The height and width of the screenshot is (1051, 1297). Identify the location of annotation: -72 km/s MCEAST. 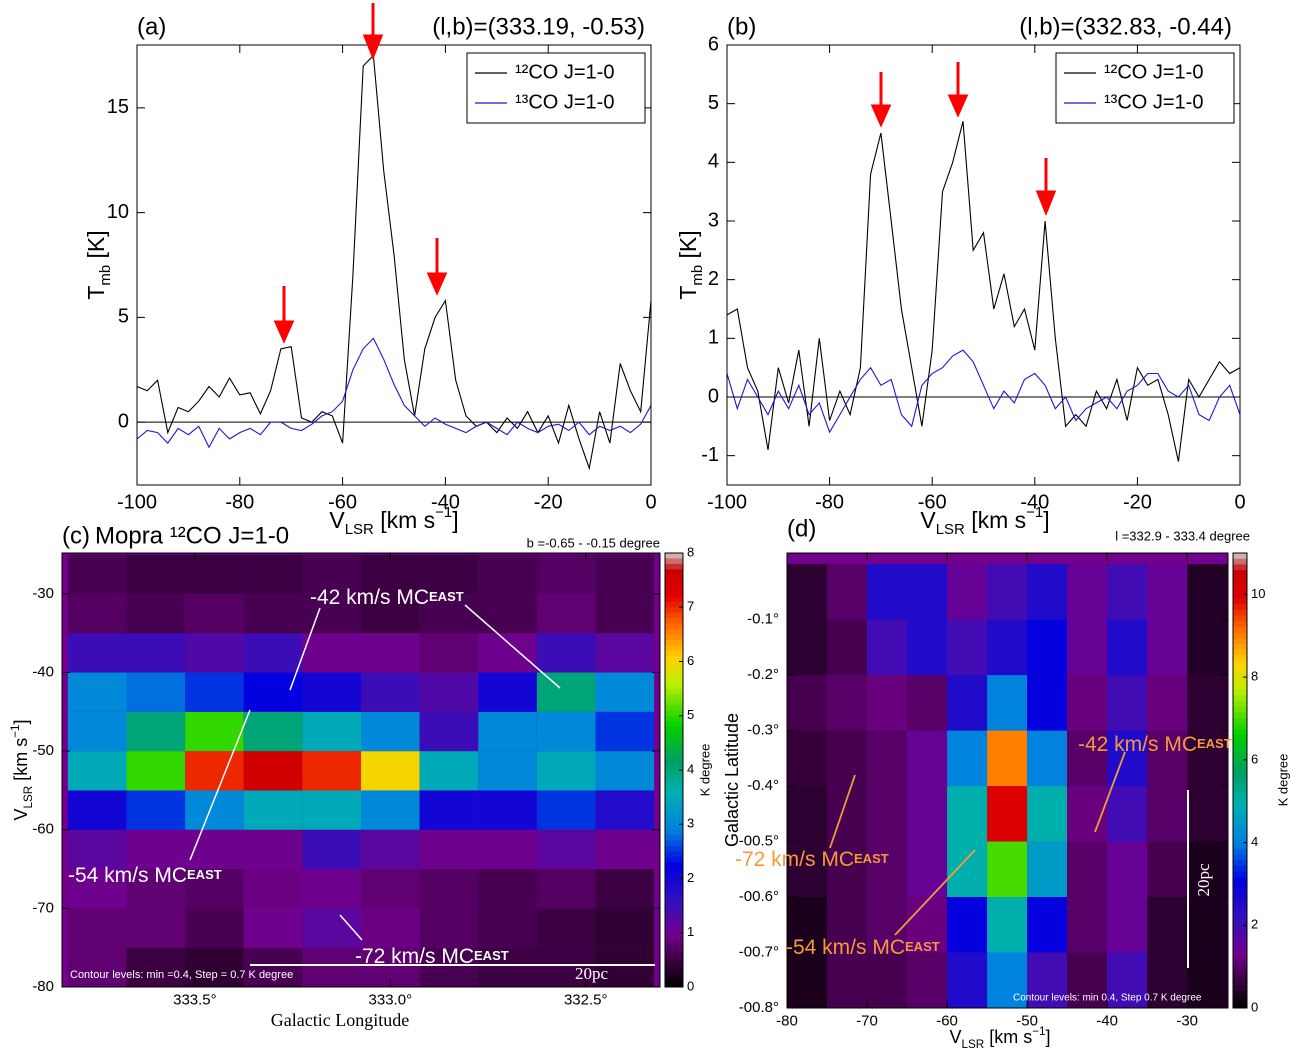
(432, 956).